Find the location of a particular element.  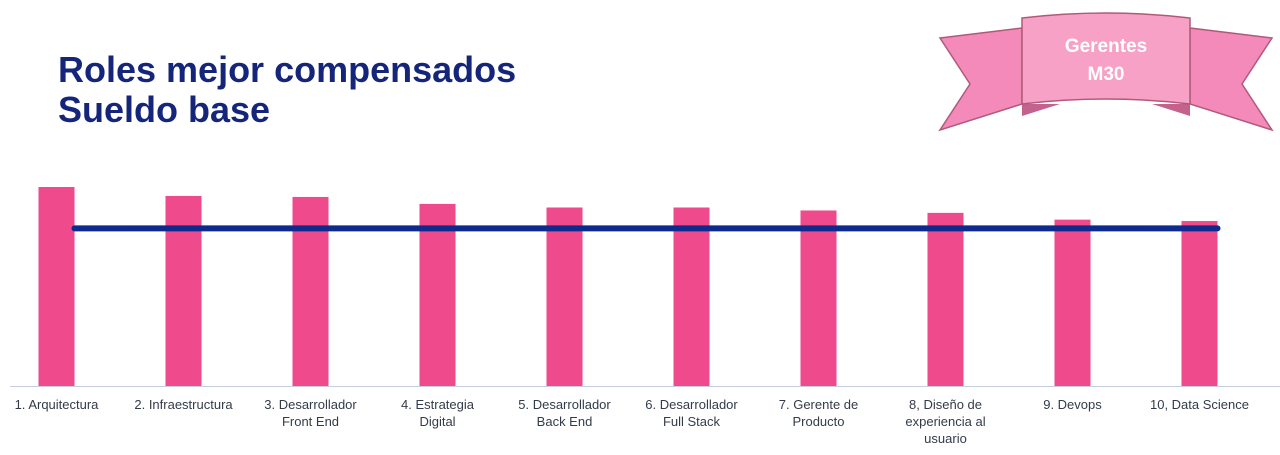

x-tick-label-1-line-1: 1. Arquitectura is located at coordinates (57, 404).